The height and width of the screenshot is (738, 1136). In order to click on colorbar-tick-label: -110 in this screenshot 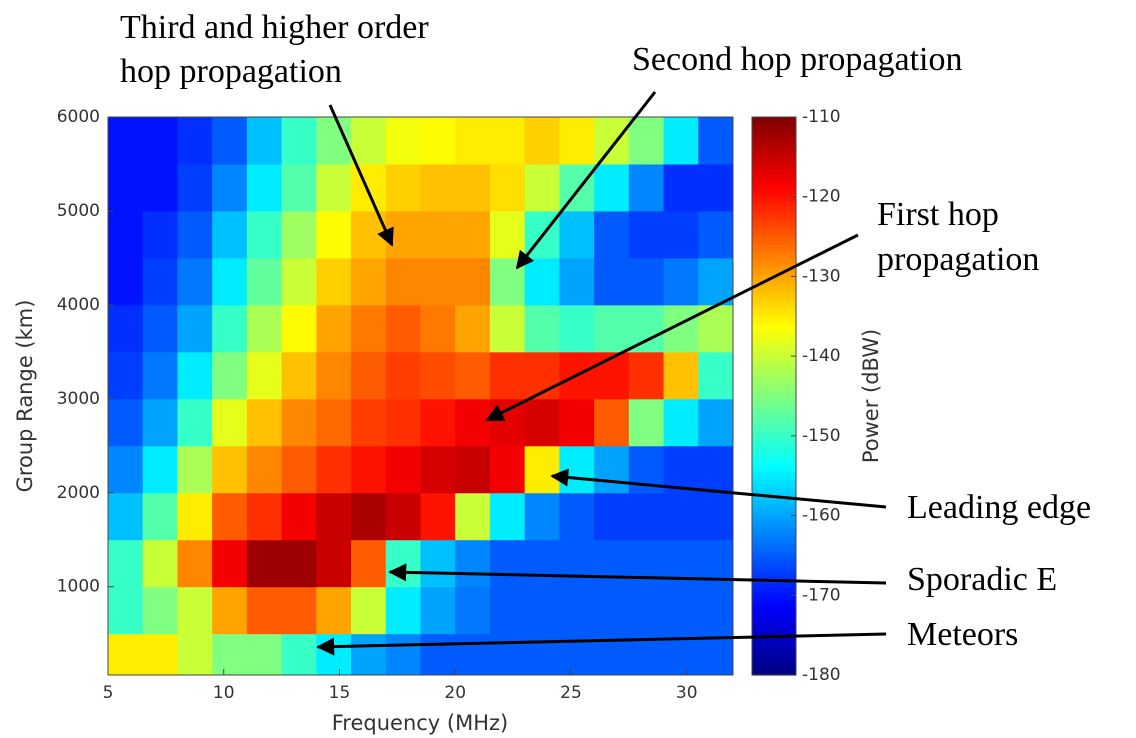, I will do `click(821, 117)`.